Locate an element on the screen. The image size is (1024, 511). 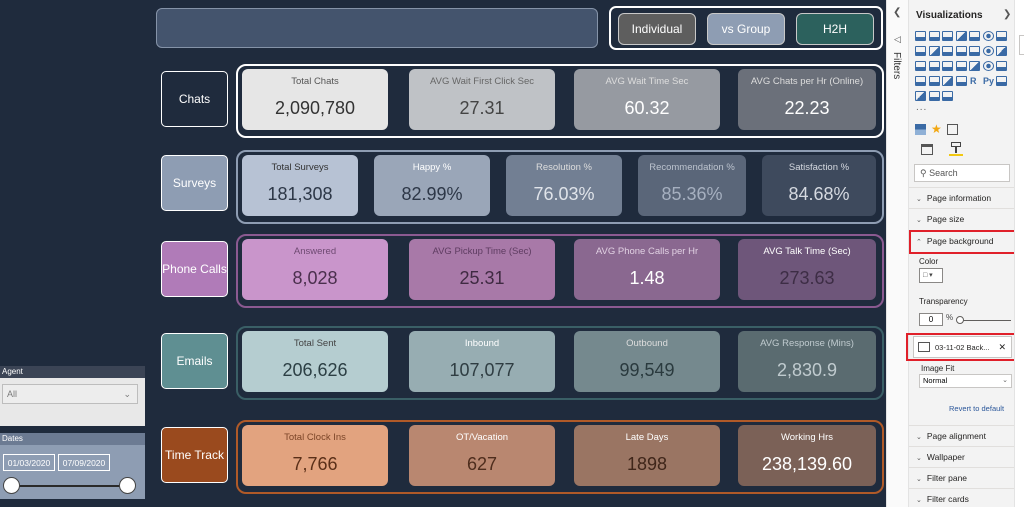
image-fit-dropdown: Normal ⌄ is located at coordinates (965, 381).